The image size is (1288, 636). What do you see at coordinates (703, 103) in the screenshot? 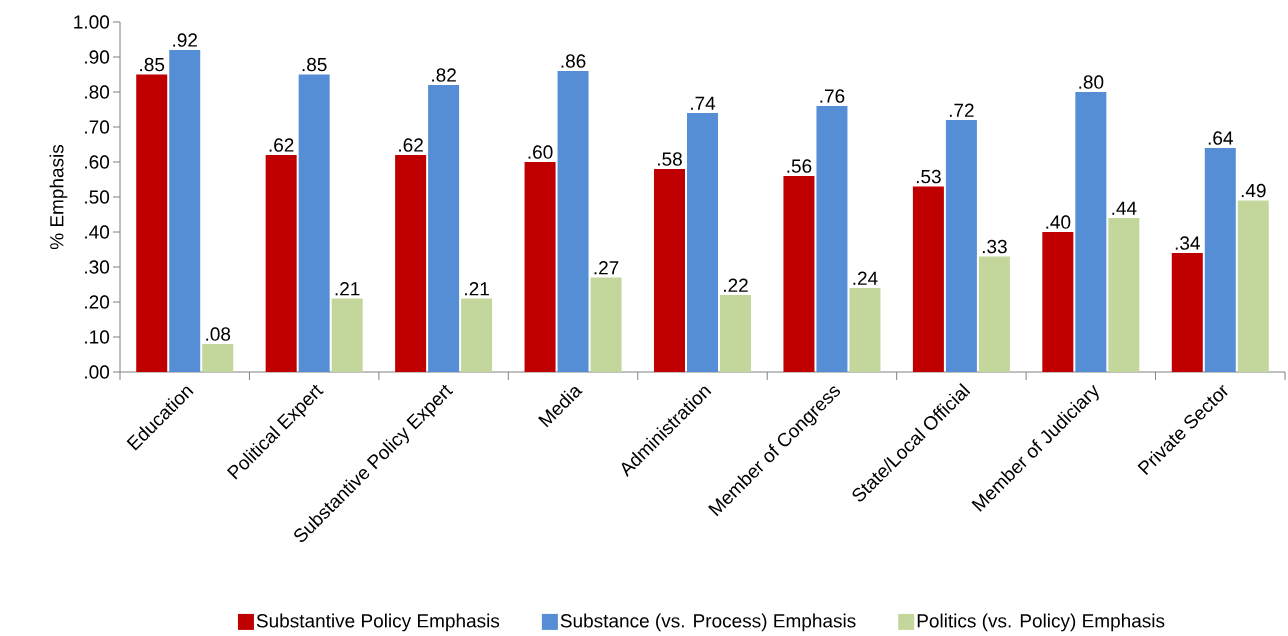
I see `data-label: .74` at bounding box center [703, 103].